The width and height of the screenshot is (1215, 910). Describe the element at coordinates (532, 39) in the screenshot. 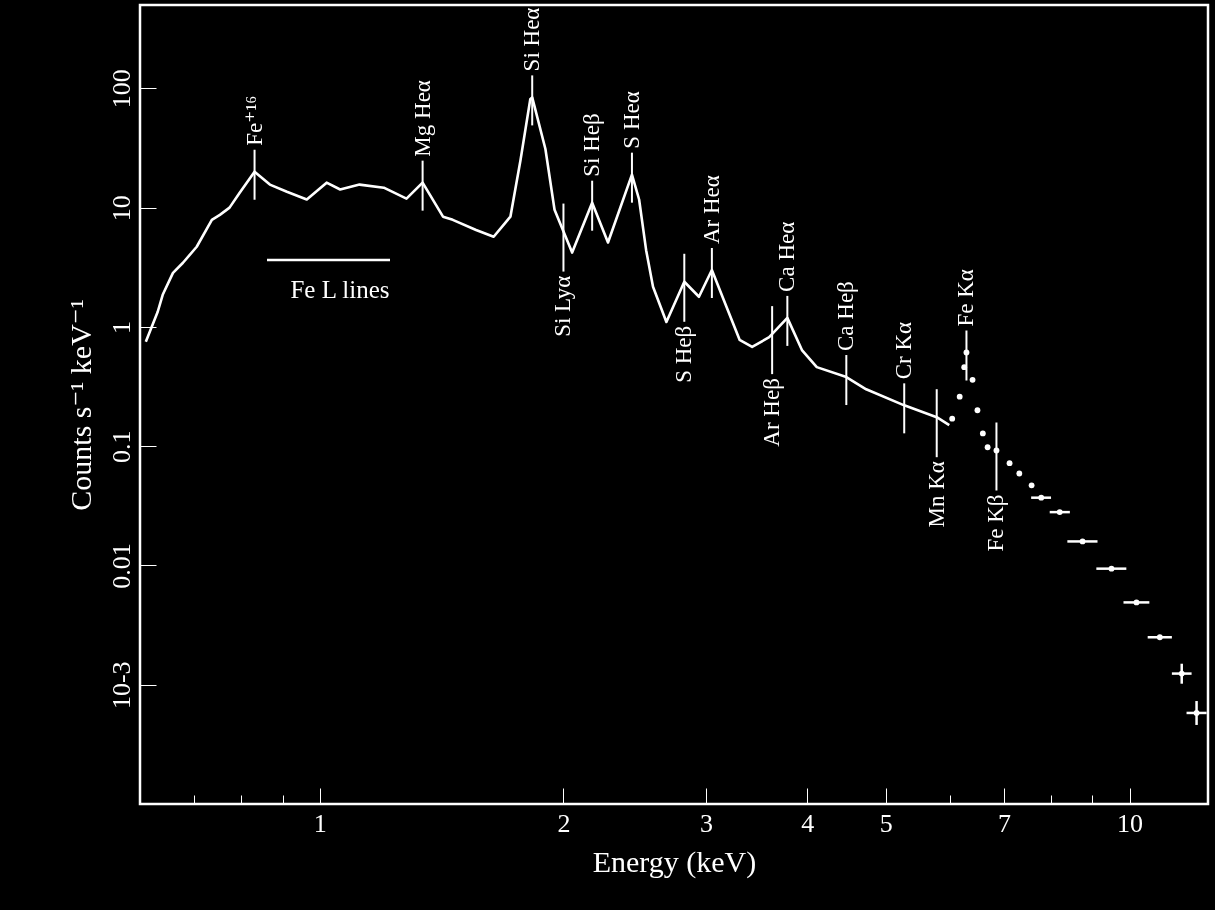

I see `annotation: Si Heα` at that location.